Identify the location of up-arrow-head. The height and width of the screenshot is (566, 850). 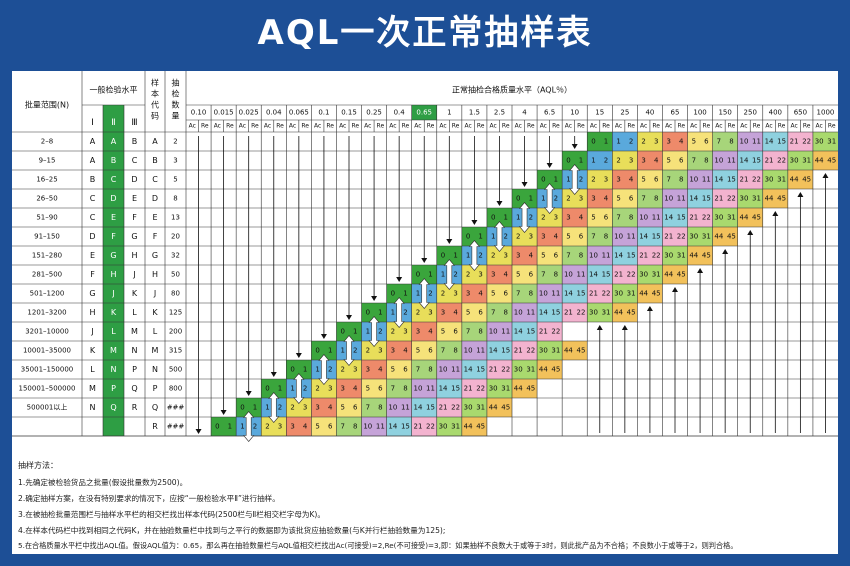
(800, 194).